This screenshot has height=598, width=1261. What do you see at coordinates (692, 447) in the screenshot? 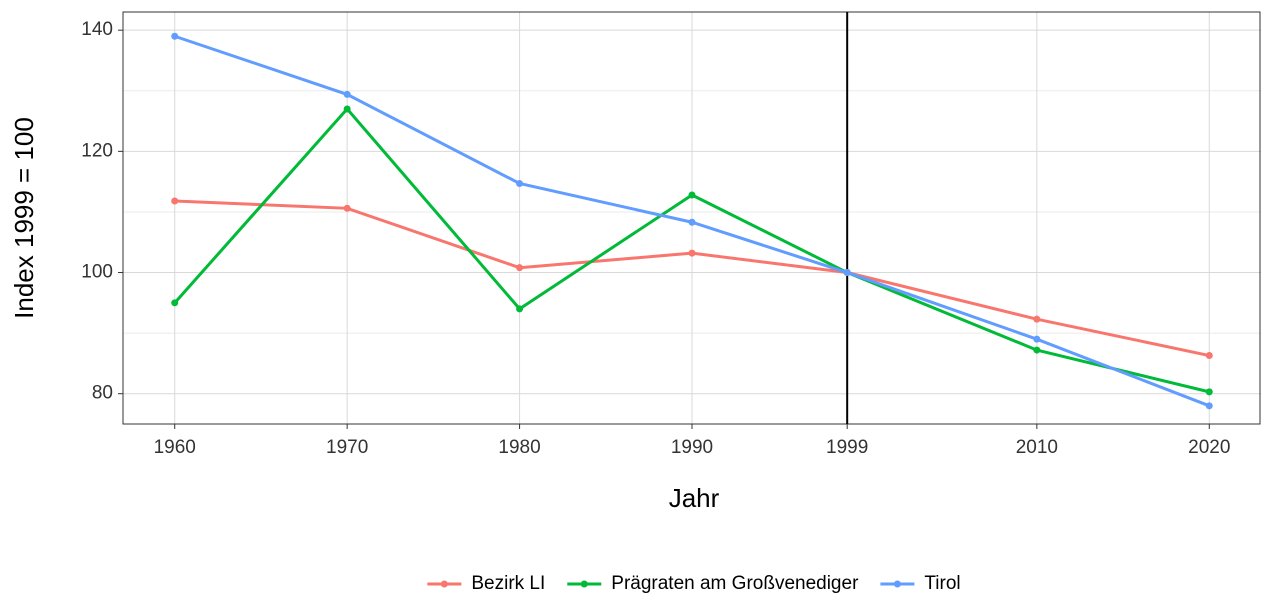
I see `x-tick-label: 1990` at bounding box center [692, 447].